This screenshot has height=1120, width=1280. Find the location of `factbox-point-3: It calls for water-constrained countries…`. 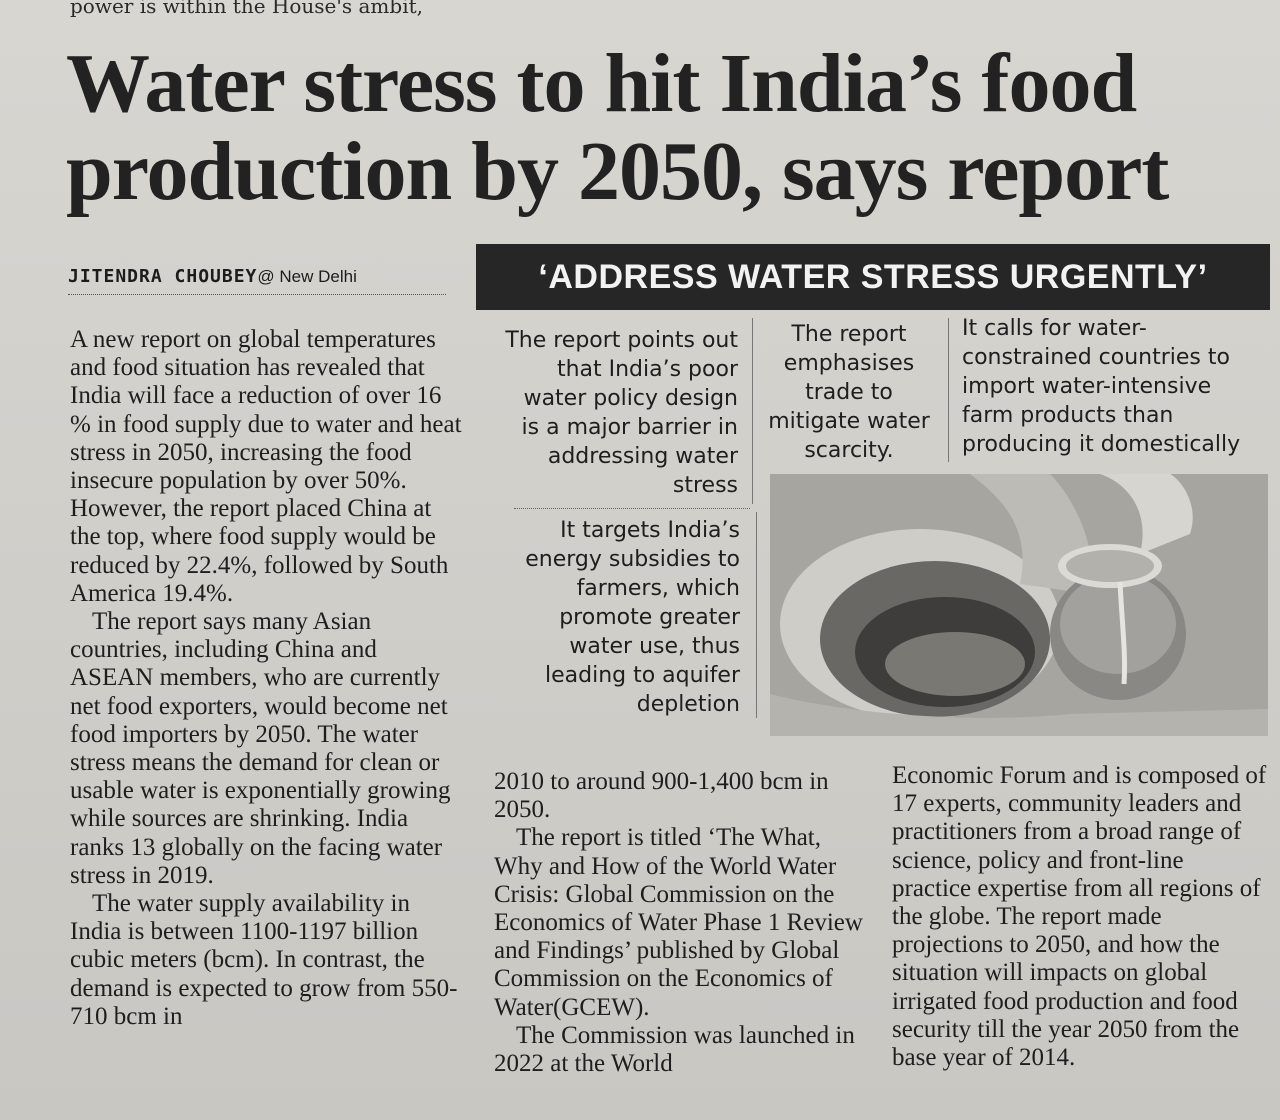

factbox-point-3: It calls for water-constrained countries… is located at coordinates (1101, 386).